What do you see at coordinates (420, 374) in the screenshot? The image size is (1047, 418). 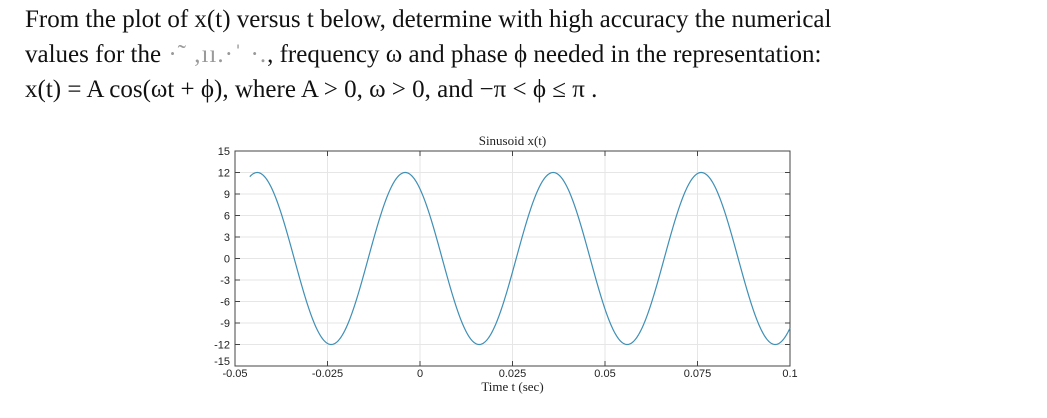 I see `x-tick-label: 0` at bounding box center [420, 374].